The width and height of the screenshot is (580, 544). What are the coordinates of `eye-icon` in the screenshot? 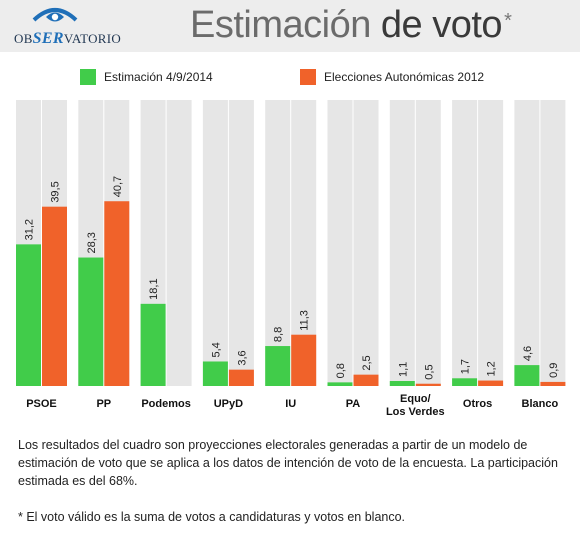 It's located at (55, 15).